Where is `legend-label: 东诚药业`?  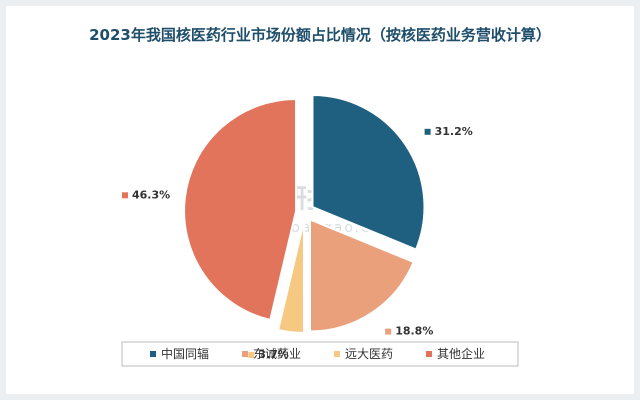 legend-label: 东诚药业 is located at coordinates (277, 354).